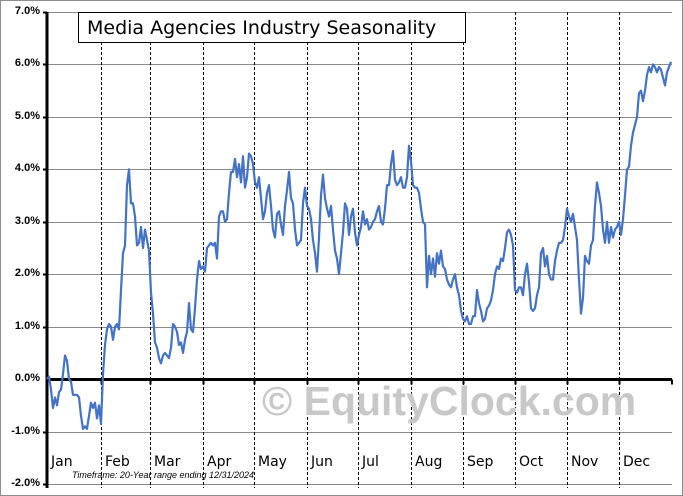 The width and height of the screenshot is (683, 496). I want to click on month-label: Apr, so click(219, 462).